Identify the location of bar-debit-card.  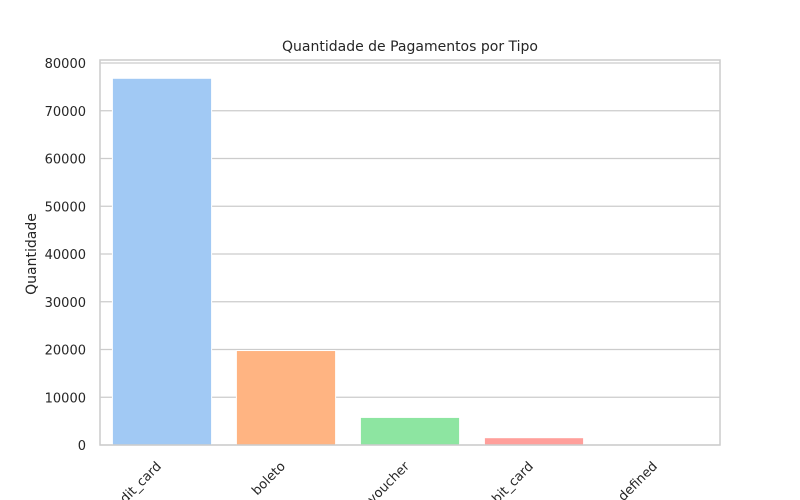
(534, 441).